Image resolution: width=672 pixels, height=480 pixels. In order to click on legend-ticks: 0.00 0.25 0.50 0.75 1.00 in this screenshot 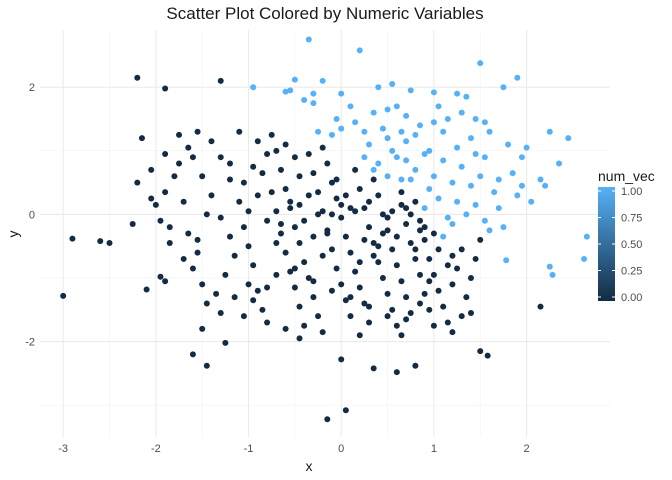, I will do `click(620, 245)`.